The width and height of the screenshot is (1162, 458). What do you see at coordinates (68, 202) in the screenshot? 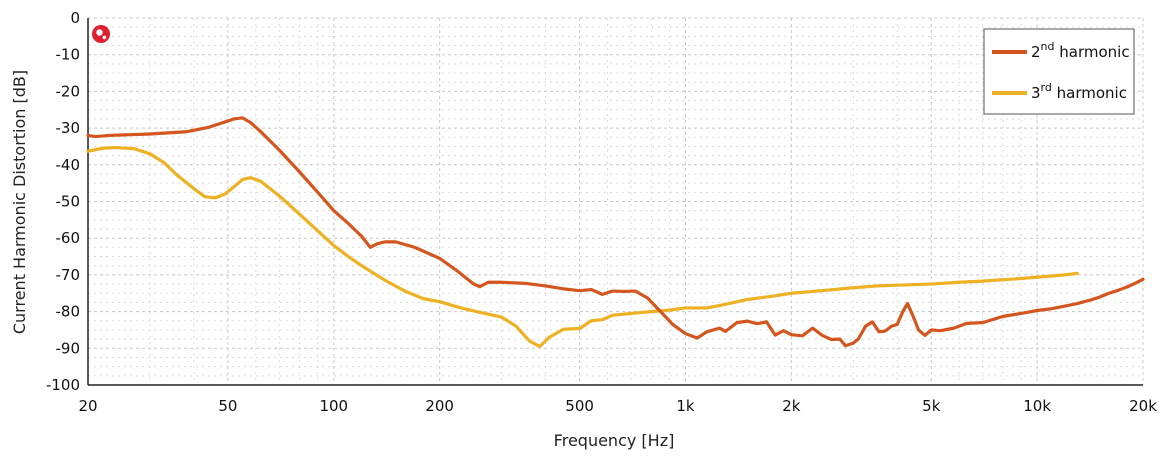
I see `y-tick-label: -50` at bounding box center [68, 202].